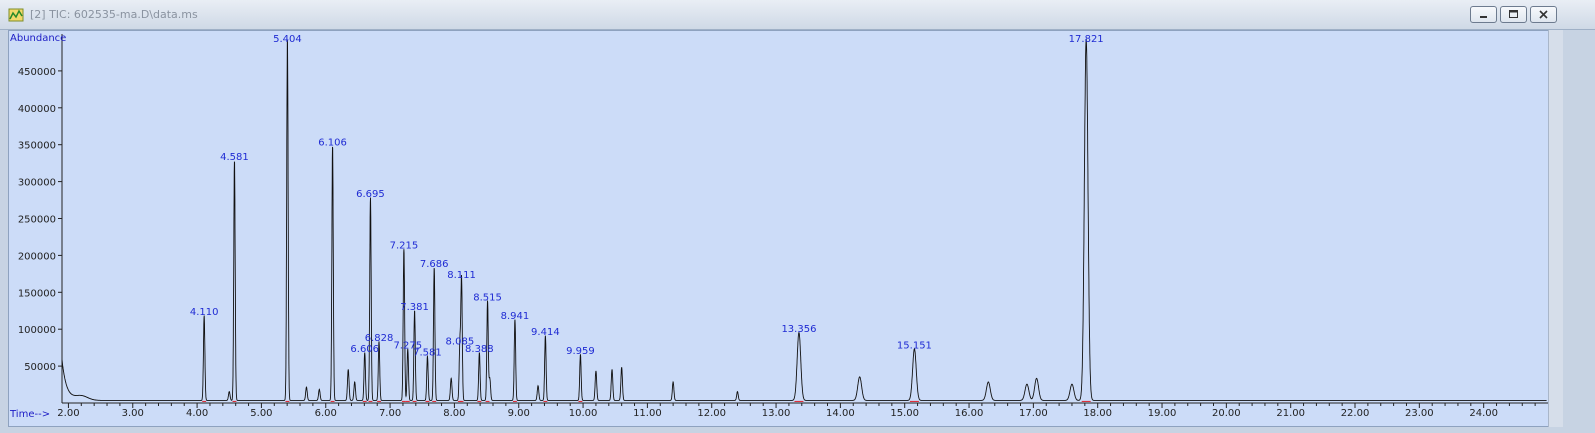 The height and width of the screenshot is (433, 1595). I want to click on x-tick-label: 19.00, so click(1162, 413).